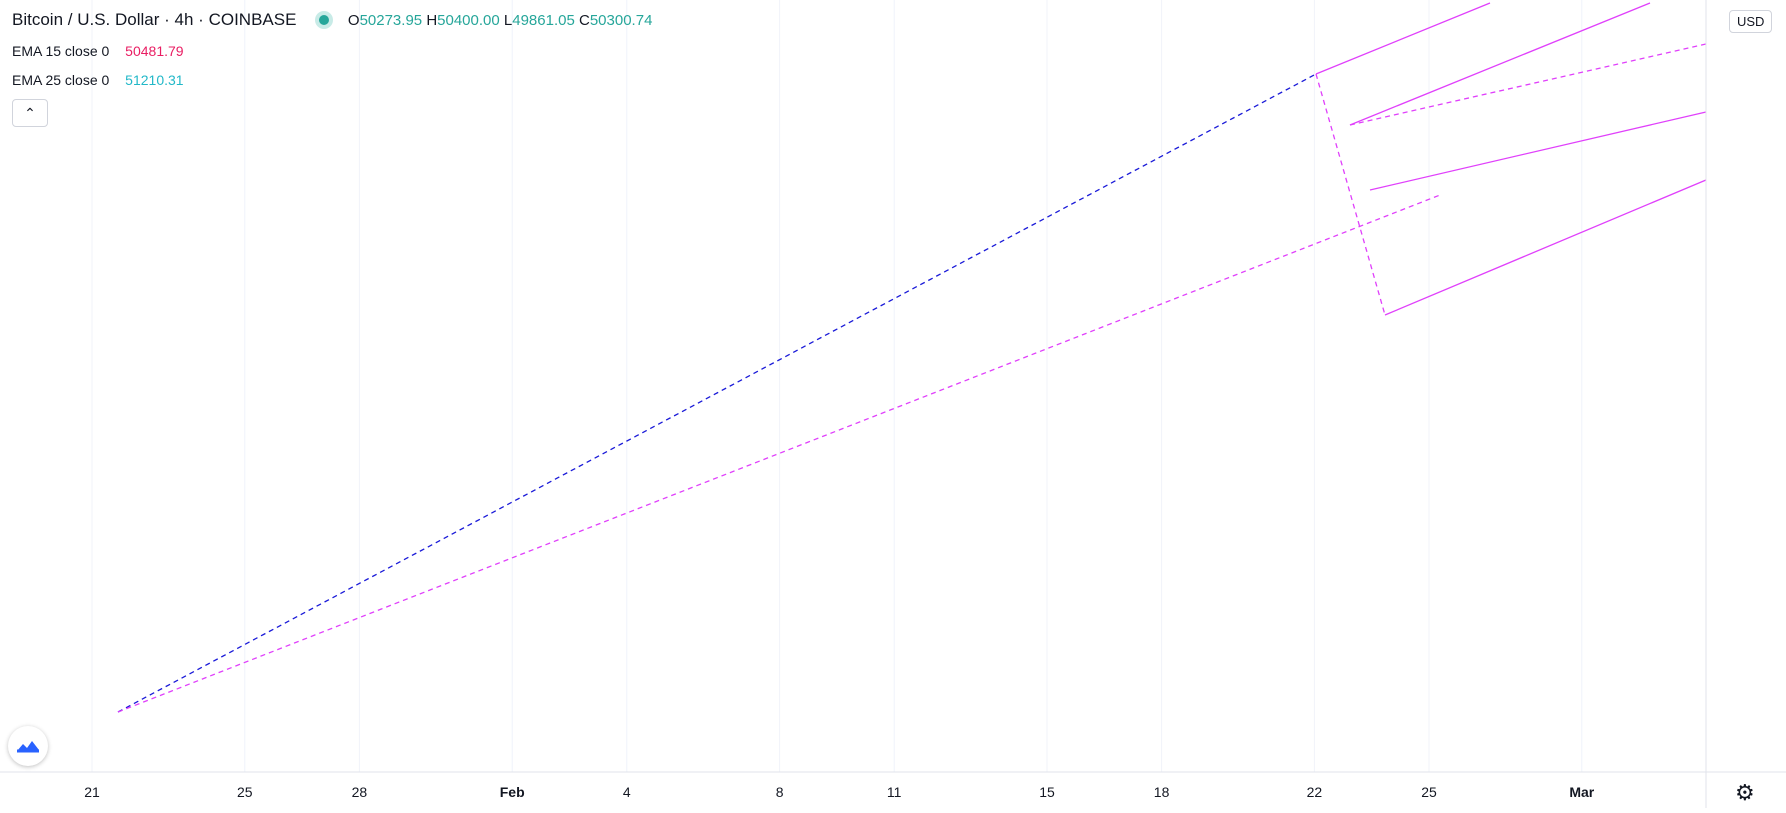 The height and width of the screenshot is (813, 1786). I want to click on low-value: 49861.05, so click(543, 20).